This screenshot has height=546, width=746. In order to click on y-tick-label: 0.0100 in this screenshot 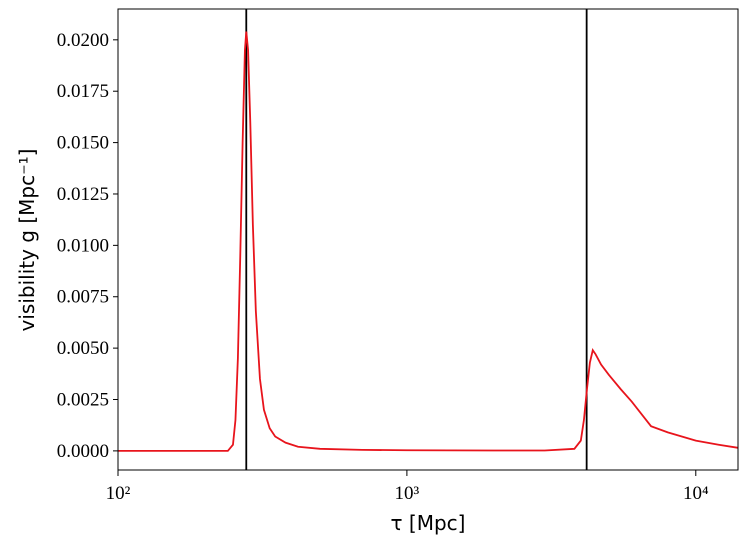, I will do `click(83, 245)`.